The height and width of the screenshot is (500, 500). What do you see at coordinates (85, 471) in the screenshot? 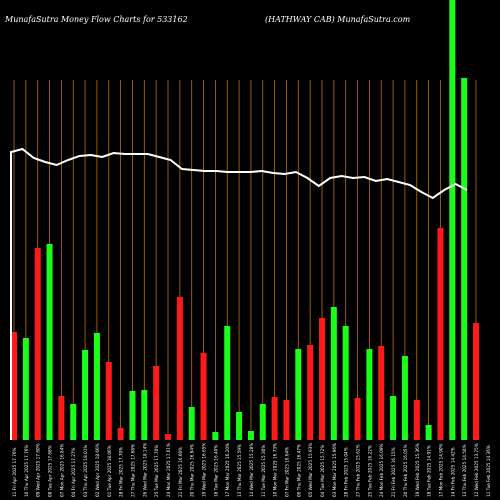
I see `x-tick-label: 03 Thu Apr 2025 18.01%` at bounding box center [85, 471].